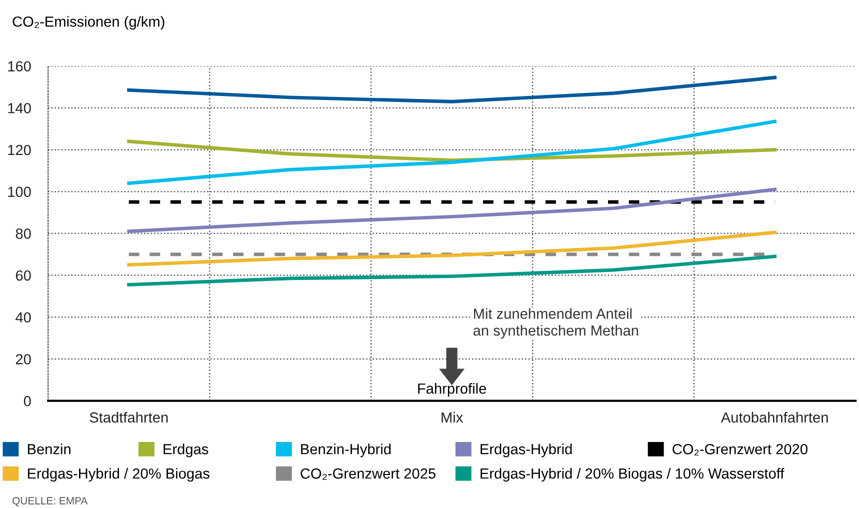 The width and height of the screenshot is (859, 508). Describe the element at coordinates (774, 417) in the screenshot. I see `x-tick-label: Autobahnfahrten` at that location.